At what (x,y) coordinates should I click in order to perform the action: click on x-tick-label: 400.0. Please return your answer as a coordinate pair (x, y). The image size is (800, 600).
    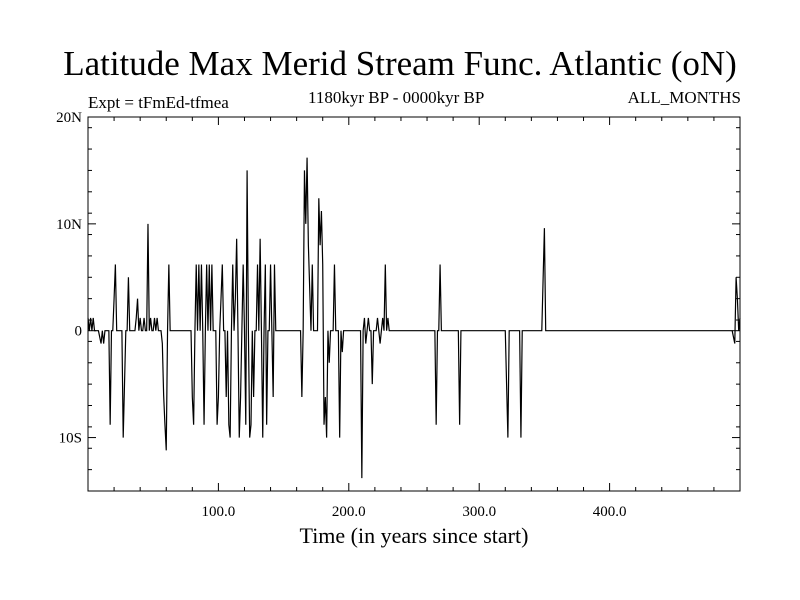
    Looking at the image, I should click on (610, 512).